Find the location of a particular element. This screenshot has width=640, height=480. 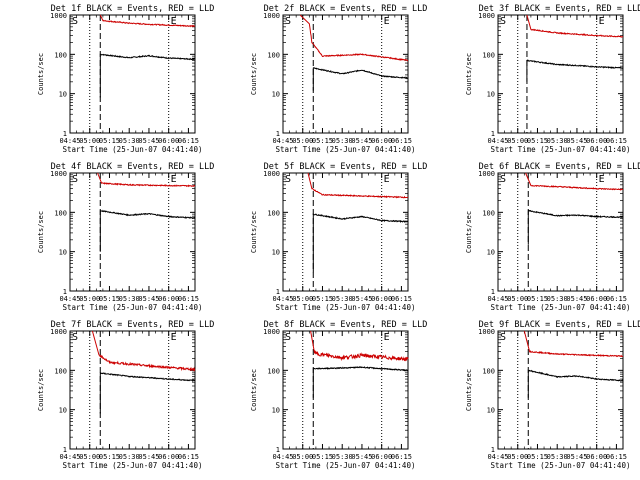

panel-title: Det 8f BLACK = Events, RED = LLD is located at coordinates (346, 325).